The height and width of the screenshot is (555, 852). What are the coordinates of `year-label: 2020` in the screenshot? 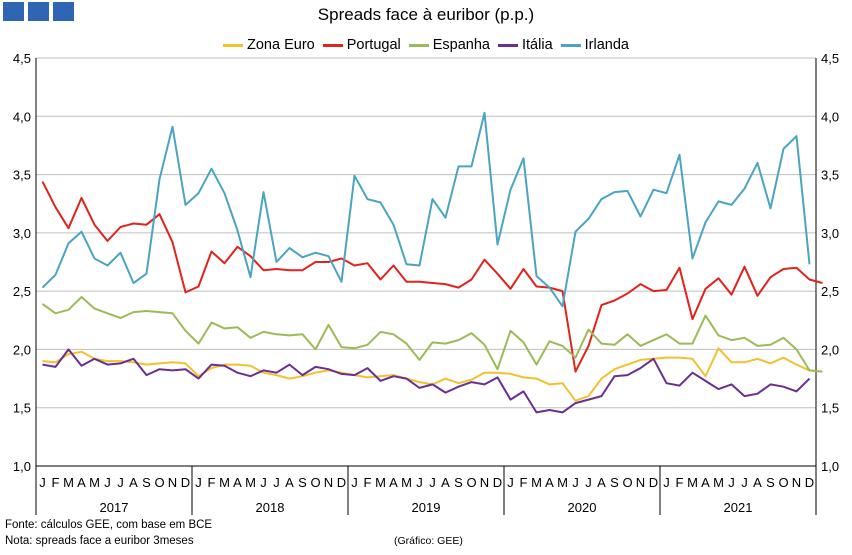 It's located at (582, 507).